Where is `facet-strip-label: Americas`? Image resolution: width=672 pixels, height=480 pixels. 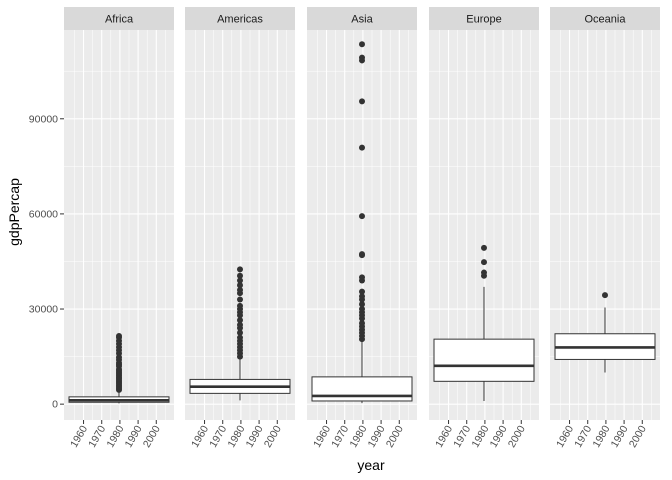
facet-strip-label: Americas is located at coordinates (240, 20).